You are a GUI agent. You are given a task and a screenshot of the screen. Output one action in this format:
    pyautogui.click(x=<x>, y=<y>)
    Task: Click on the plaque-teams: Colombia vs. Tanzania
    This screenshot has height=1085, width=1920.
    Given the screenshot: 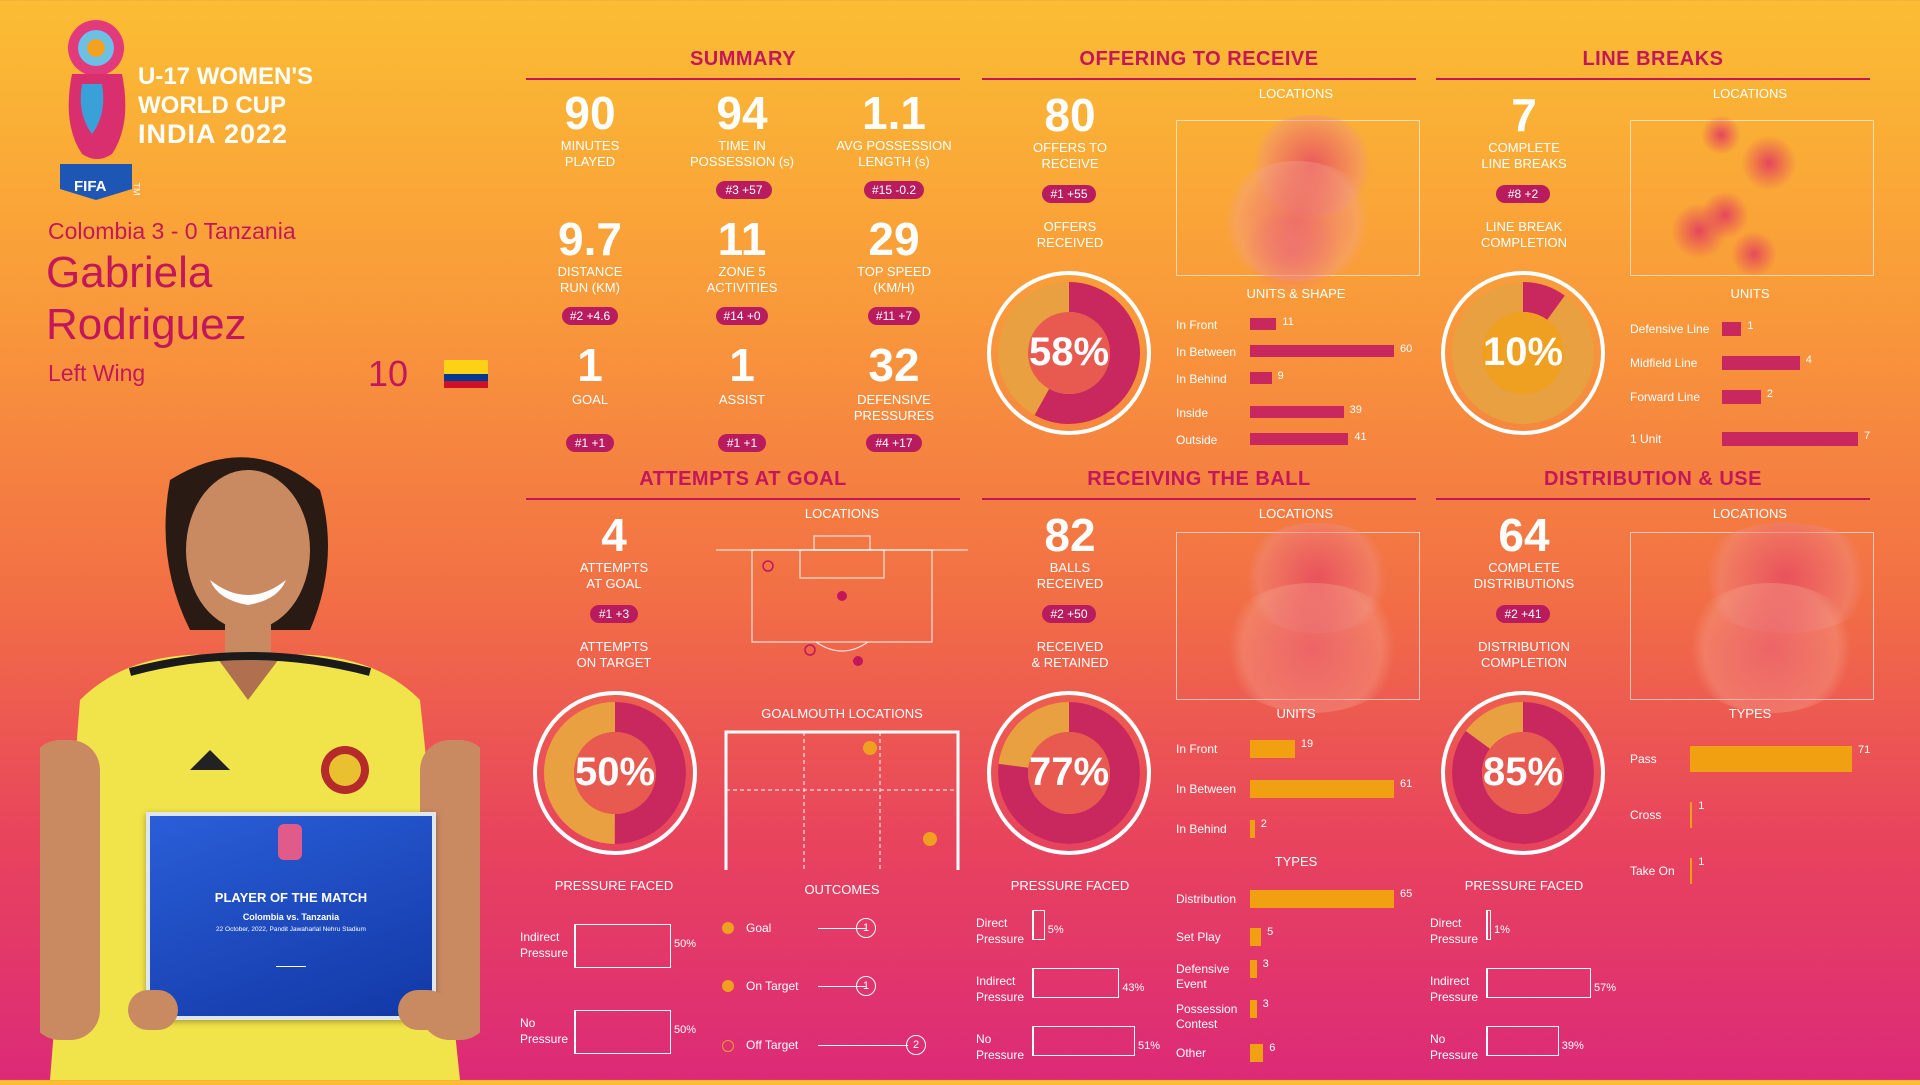 What is the action you would take?
    pyautogui.click(x=291, y=917)
    